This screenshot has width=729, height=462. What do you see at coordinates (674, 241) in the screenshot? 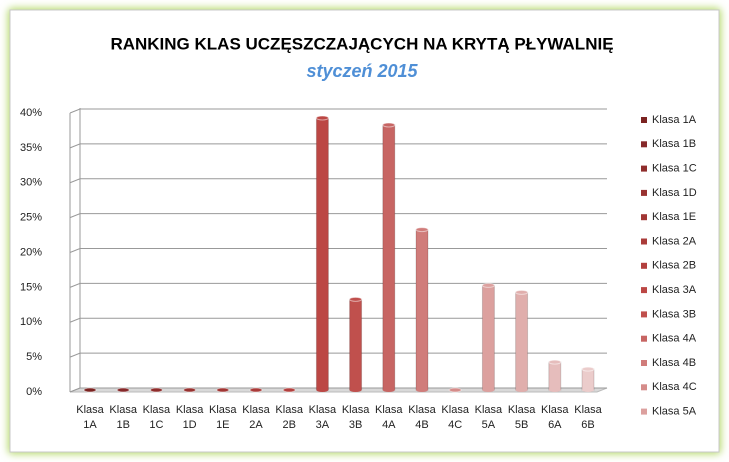
I see `legend-label: Klasa 2A` at bounding box center [674, 241].